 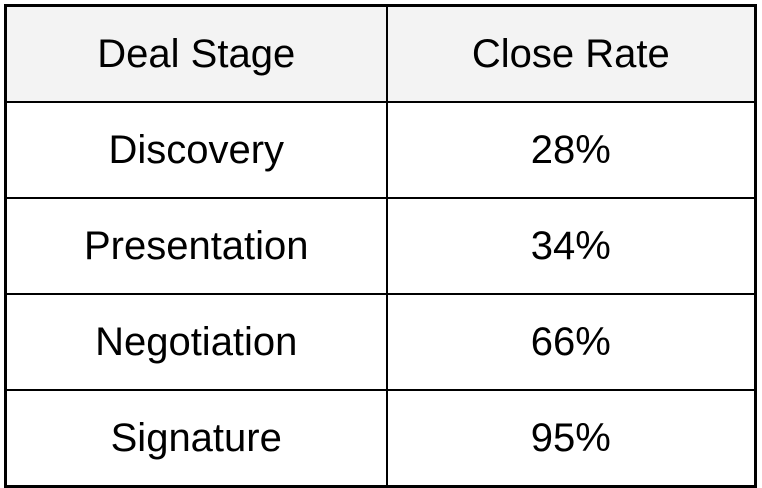 I want to click on table-cell: Signature, so click(x=196, y=438).